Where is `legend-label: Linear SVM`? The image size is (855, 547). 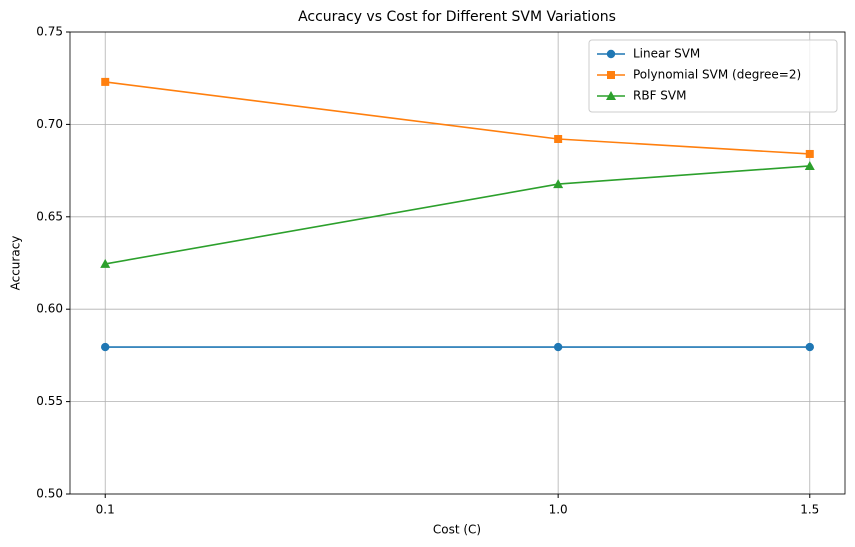 legend-label: Linear SVM is located at coordinates (666, 54).